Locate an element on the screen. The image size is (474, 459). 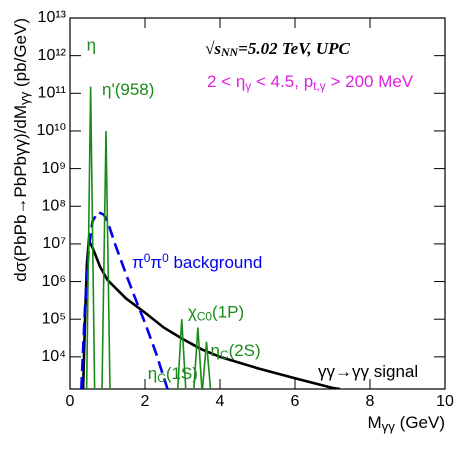
x-tick-label: 8 is located at coordinates (370, 401).